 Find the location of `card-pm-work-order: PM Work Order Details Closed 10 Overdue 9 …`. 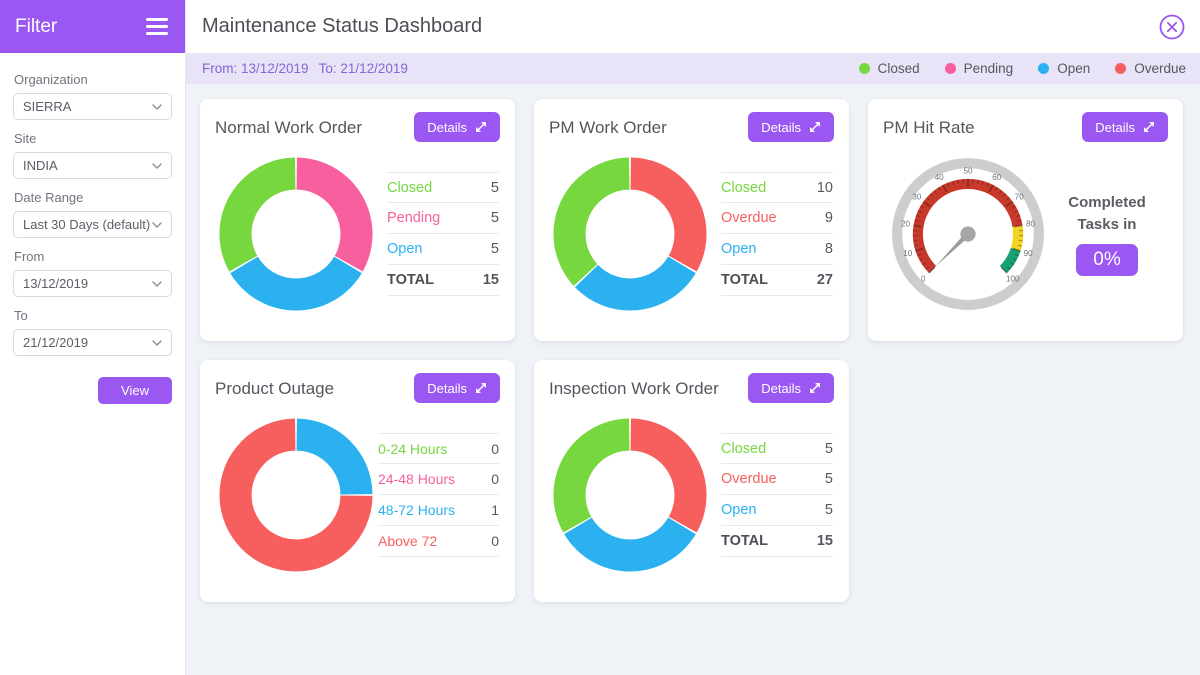

card-pm-work-order: PM Work Order Details Closed 10 Overdue 9 … is located at coordinates (691, 220).